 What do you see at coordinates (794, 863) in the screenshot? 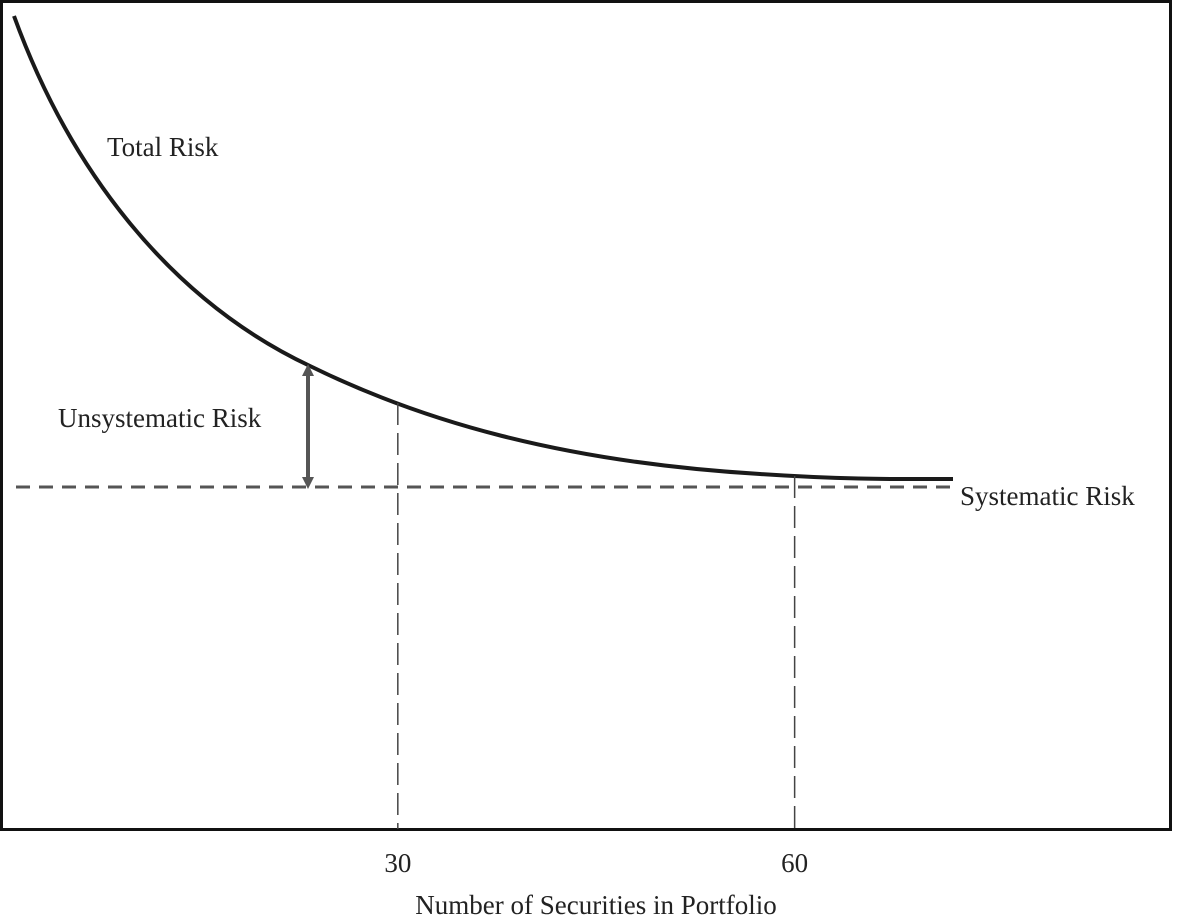
I see `x-tick-label: 60` at bounding box center [794, 863].